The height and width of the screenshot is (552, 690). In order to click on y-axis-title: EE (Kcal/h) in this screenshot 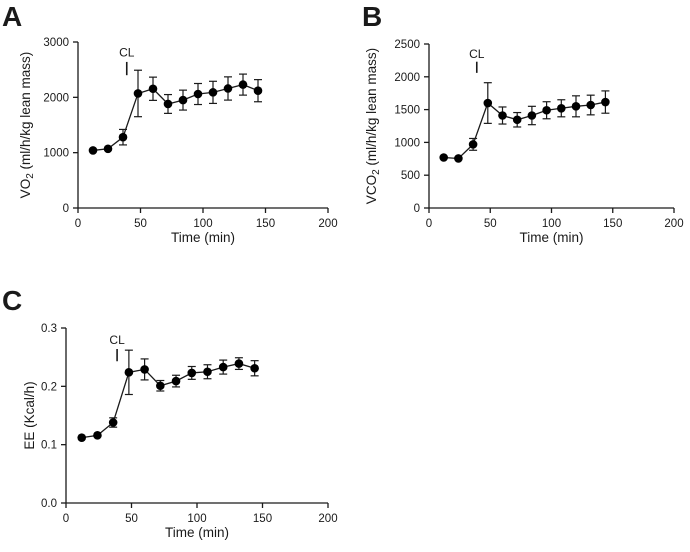, I will do `click(29, 415)`.